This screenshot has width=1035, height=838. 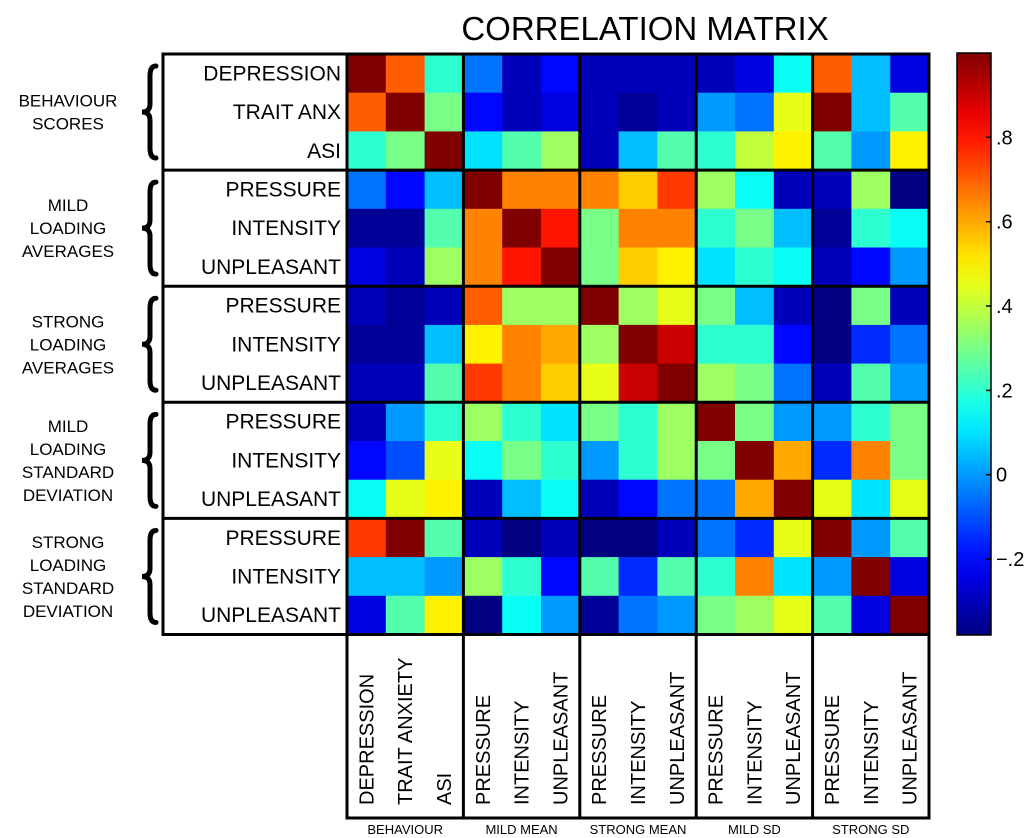 What do you see at coordinates (367, 739) in the screenshot?
I see `column-label: DEPRESSION` at bounding box center [367, 739].